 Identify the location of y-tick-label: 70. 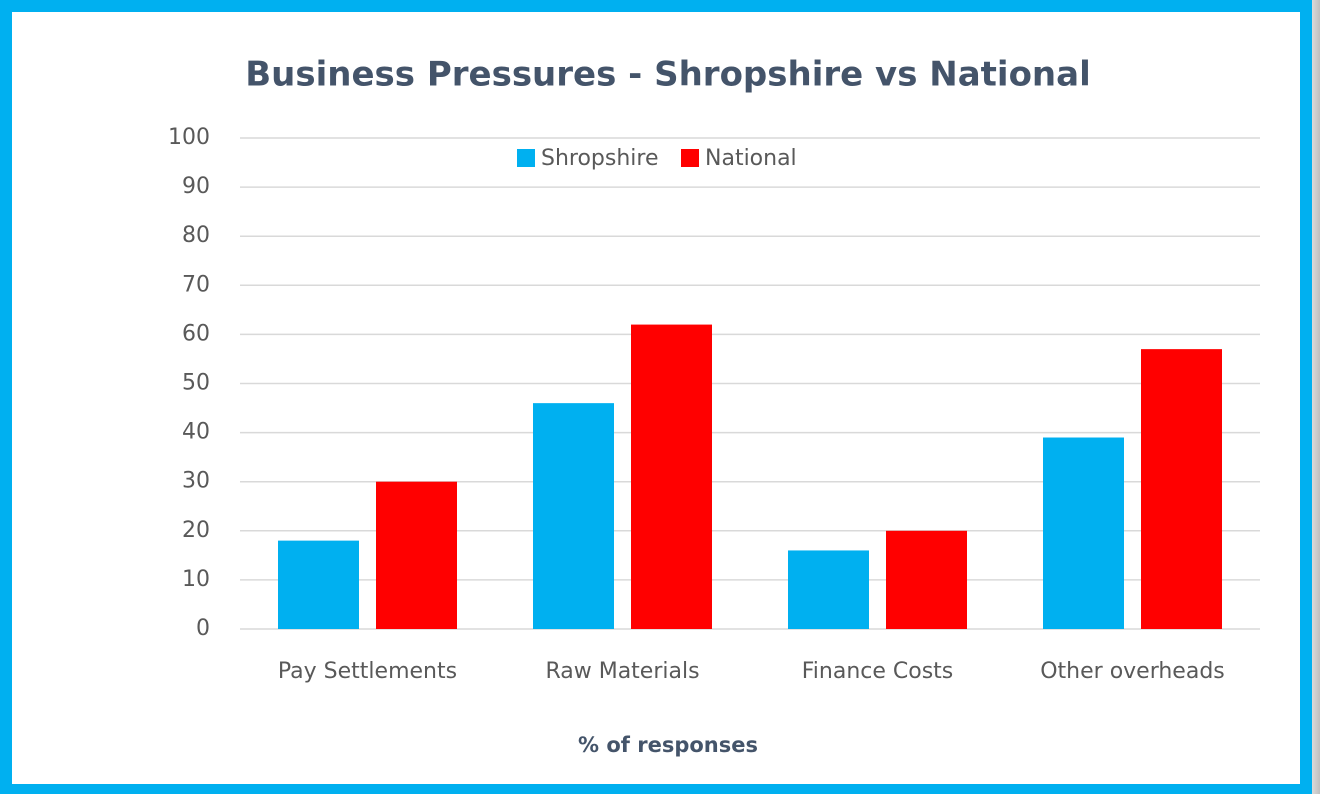
(196, 284).